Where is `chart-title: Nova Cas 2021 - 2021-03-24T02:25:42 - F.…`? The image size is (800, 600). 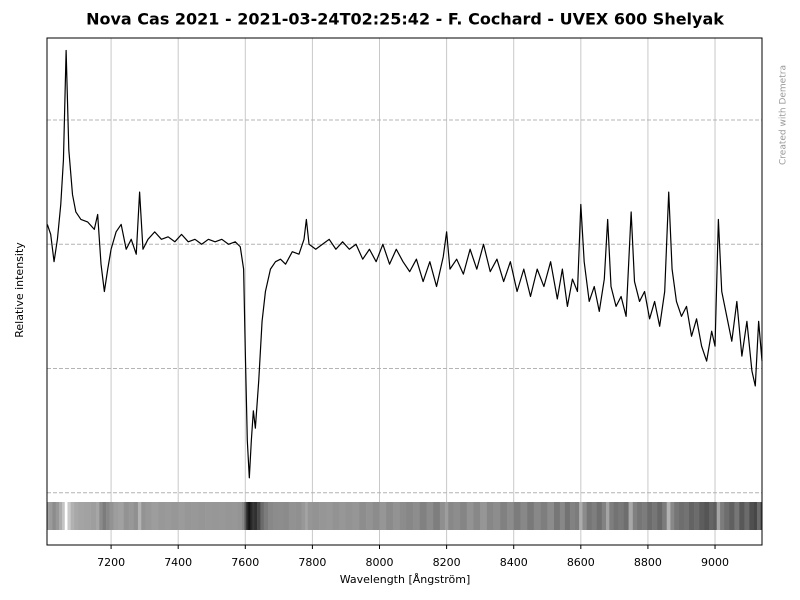
chart-title: Nova Cas 2021 - 2021-03-24T02:25:42 - F.… is located at coordinates (405, 19).